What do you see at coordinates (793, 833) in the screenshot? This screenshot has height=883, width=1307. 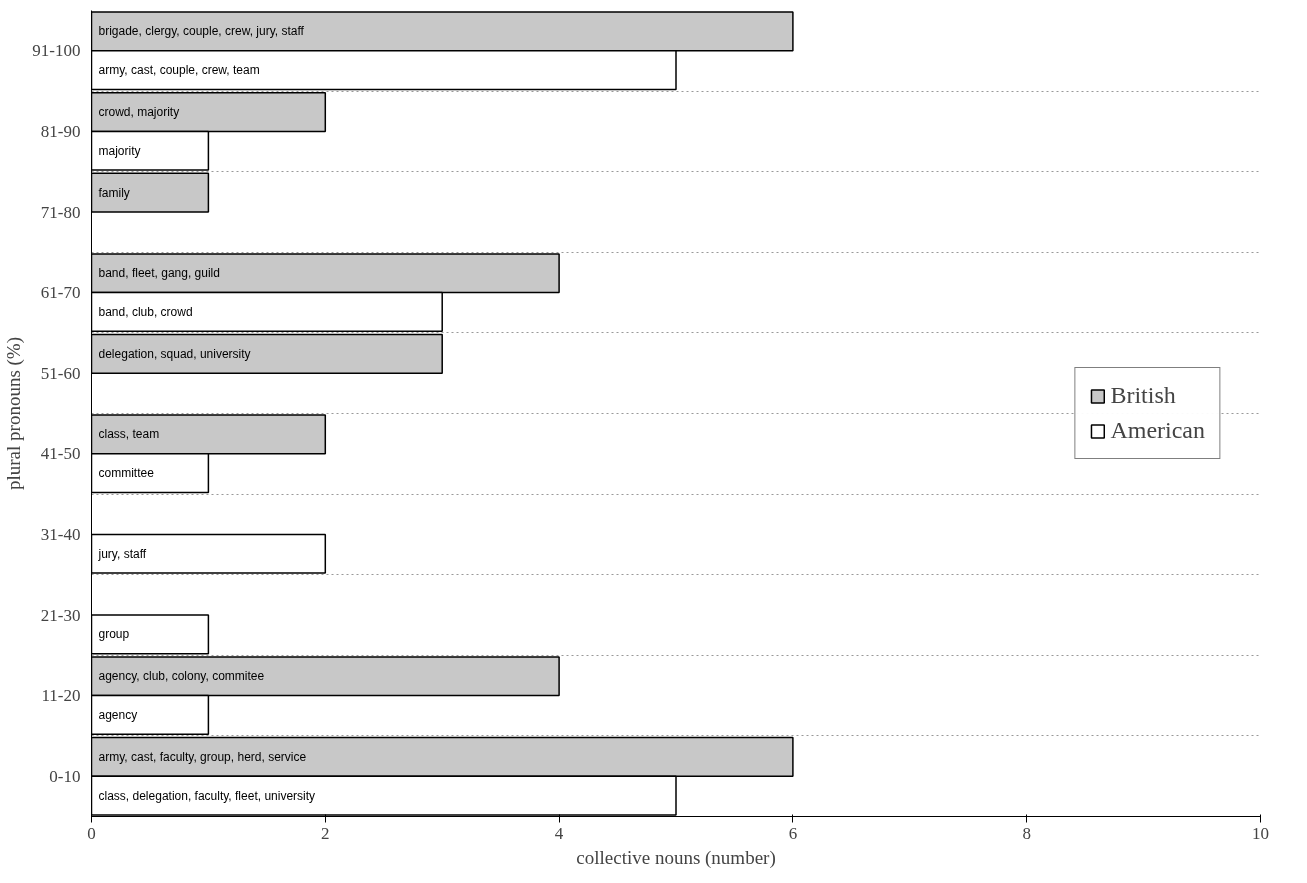 I see `x-tick-label: 6` at bounding box center [793, 833].